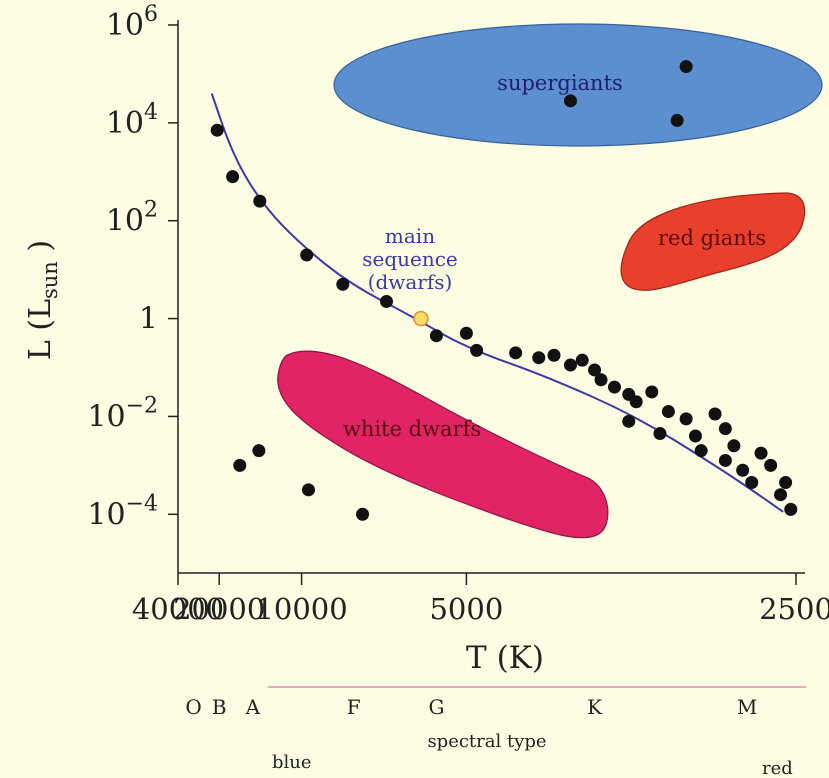  What do you see at coordinates (412, 429) in the screenshot?
I see `white-dwarfs-label: white dwarfs` at bounding box center [412, 429].